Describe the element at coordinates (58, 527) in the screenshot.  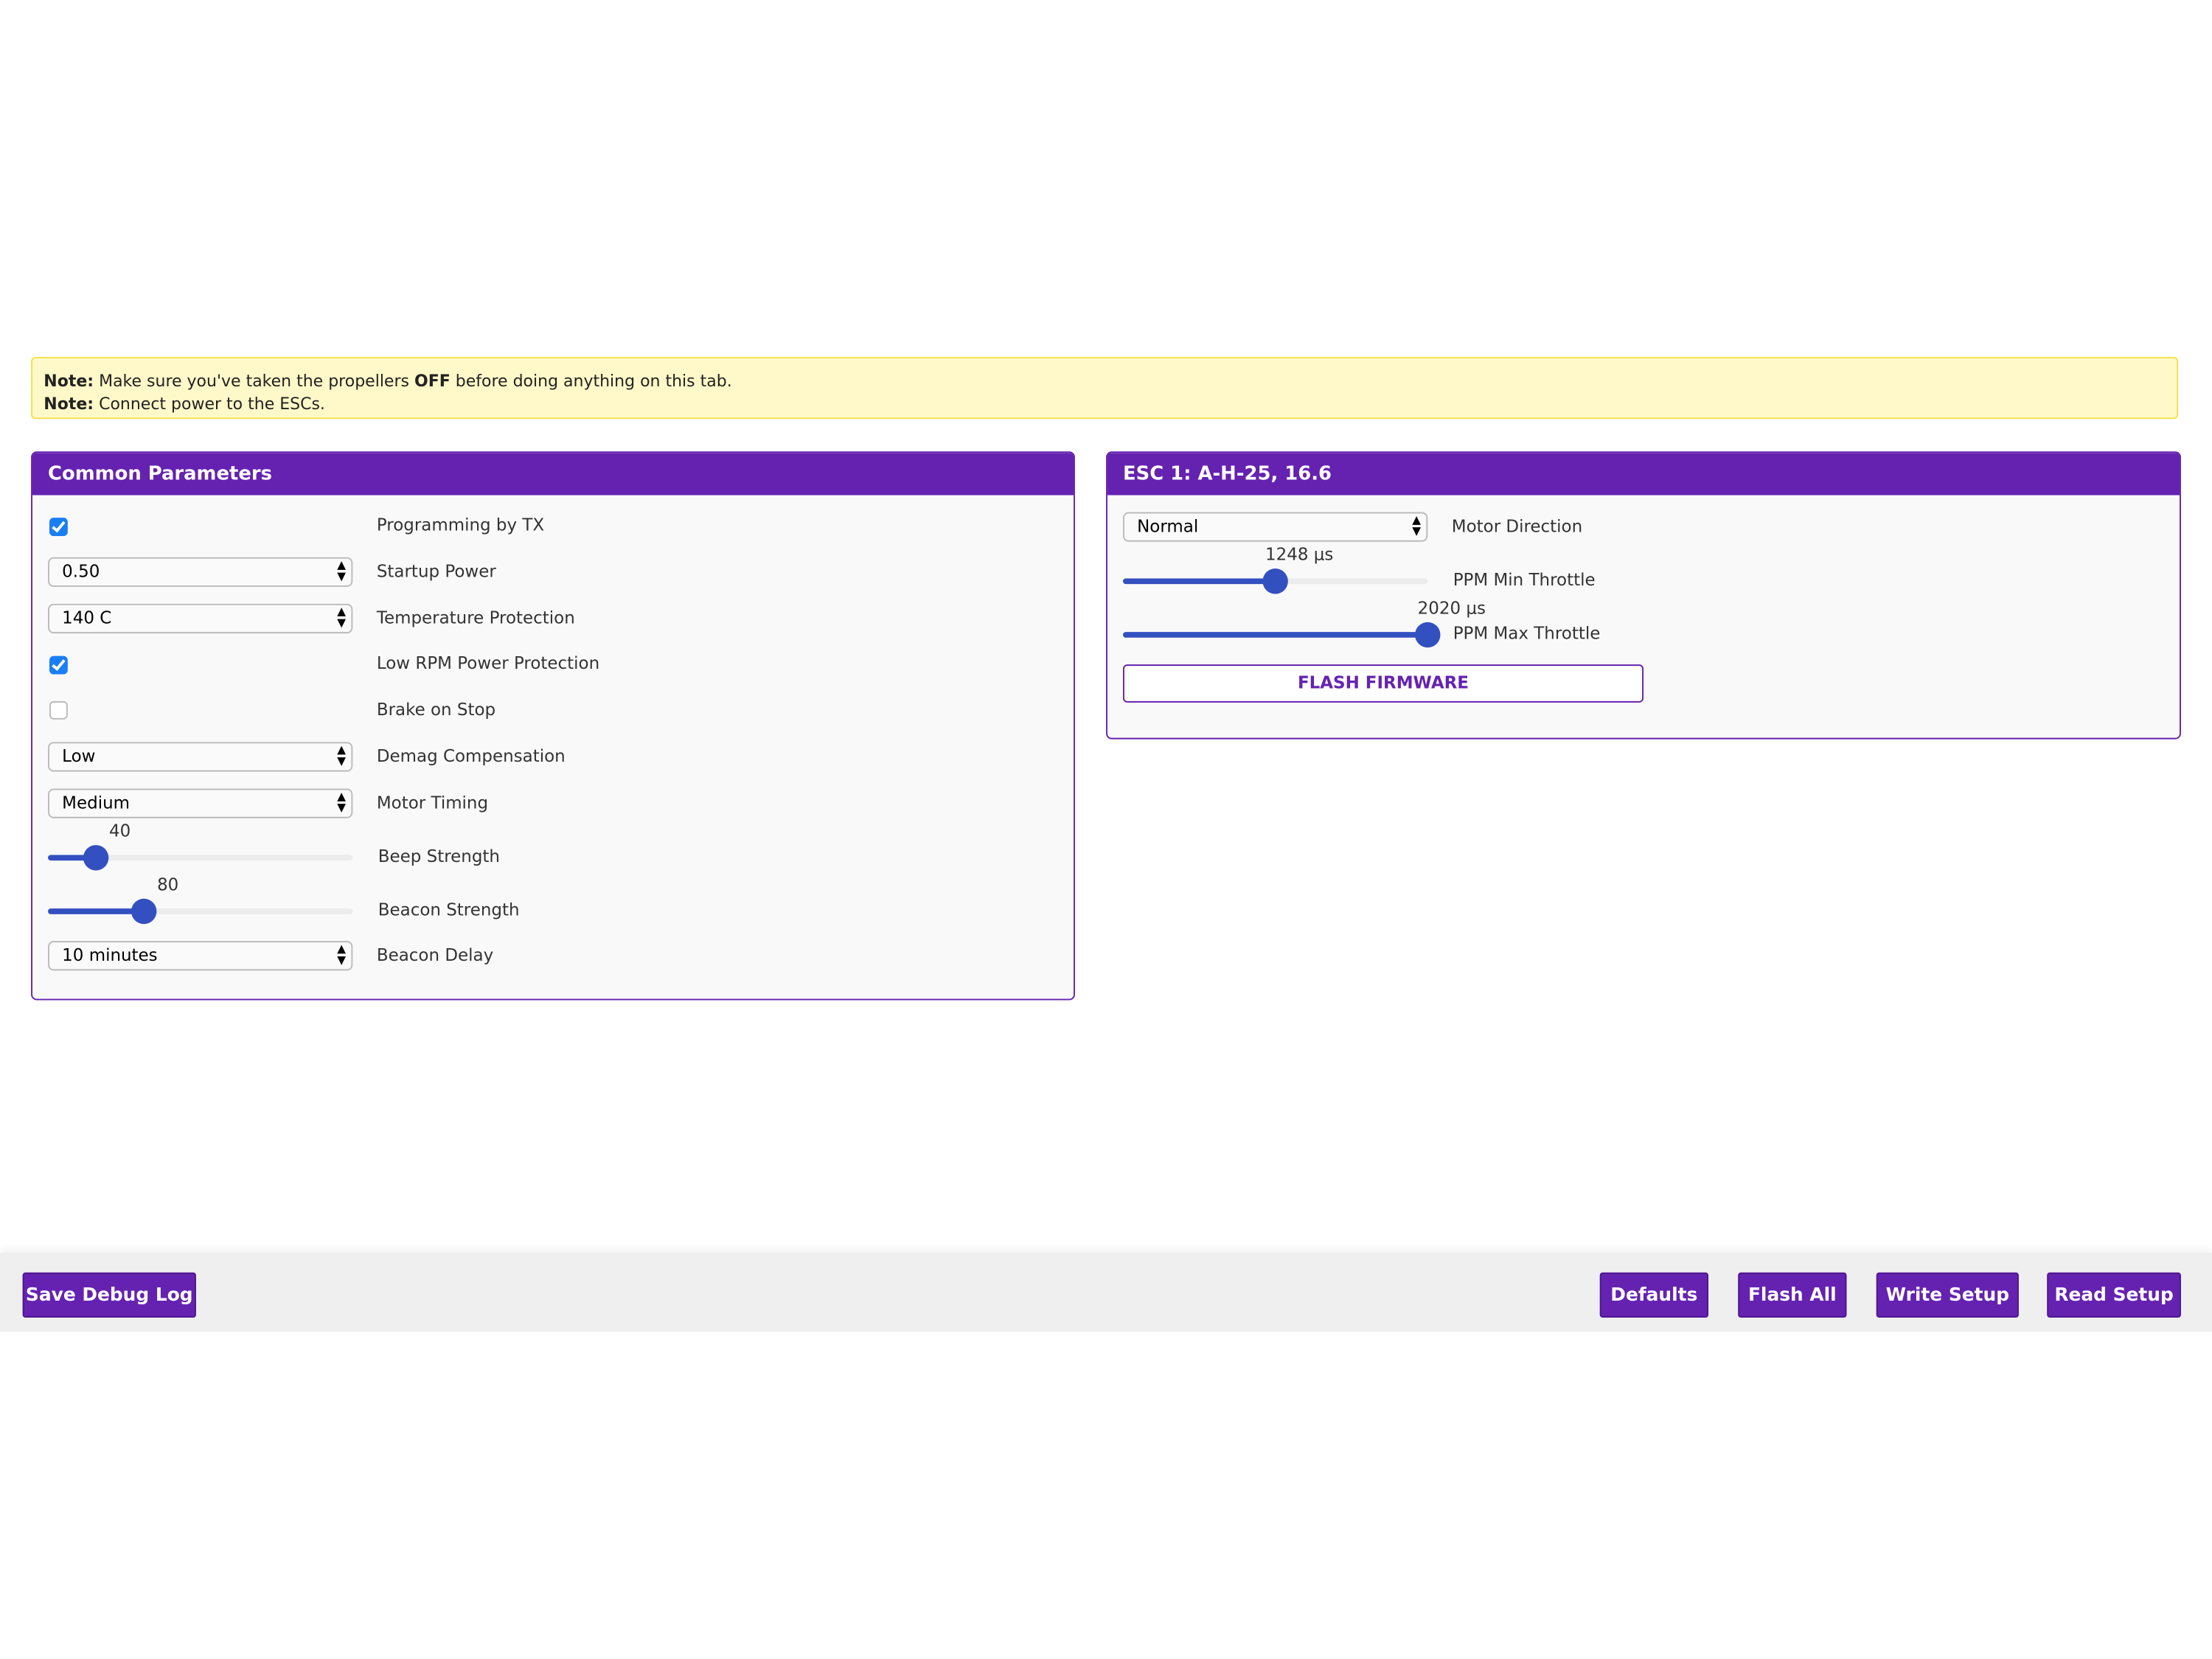
I see `programming-by-tx-checkbox` at that location.